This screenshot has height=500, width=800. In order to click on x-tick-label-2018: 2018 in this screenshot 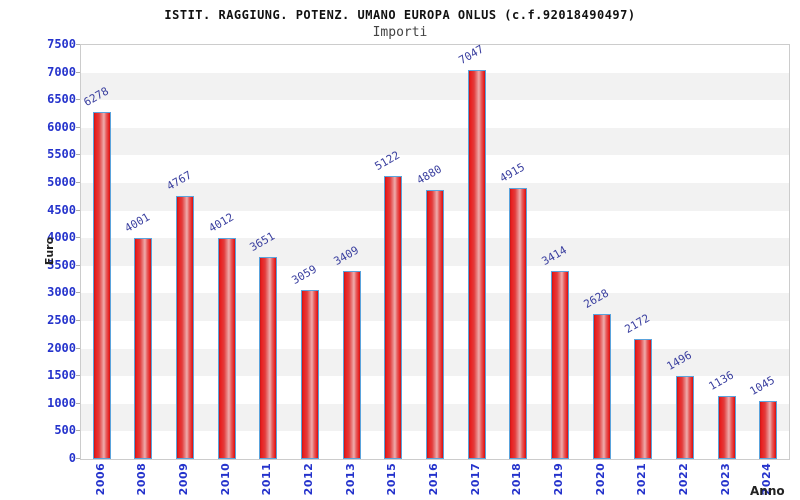, I will do `click(517, 479)`.